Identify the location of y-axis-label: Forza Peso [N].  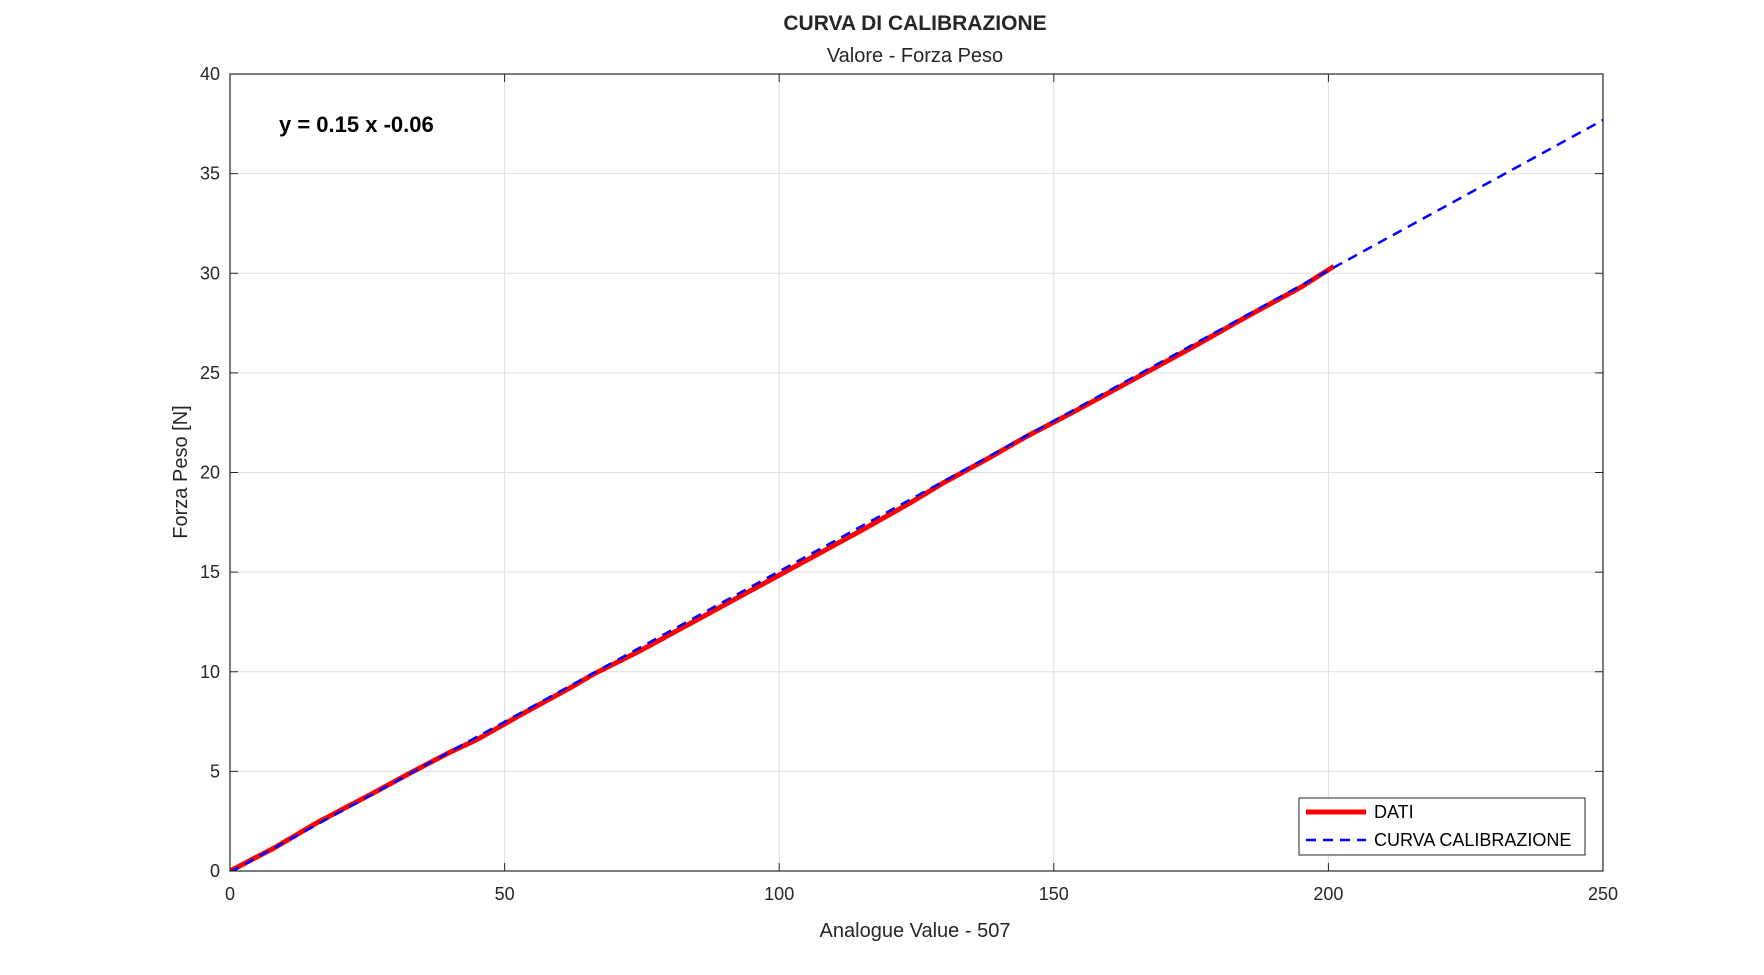
(181, 471).